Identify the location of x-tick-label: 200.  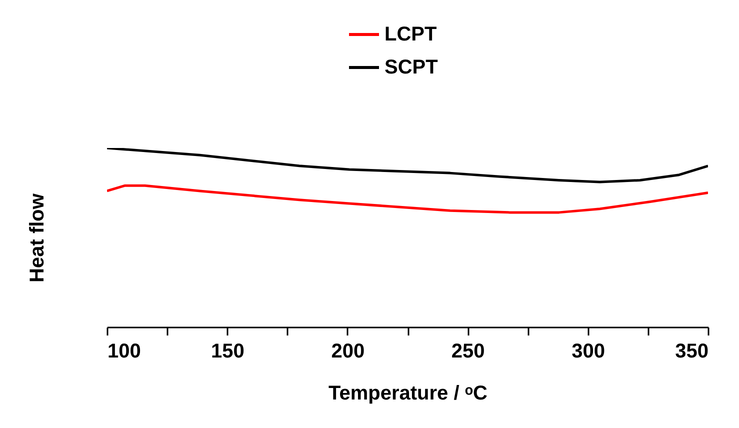
(348, 351).